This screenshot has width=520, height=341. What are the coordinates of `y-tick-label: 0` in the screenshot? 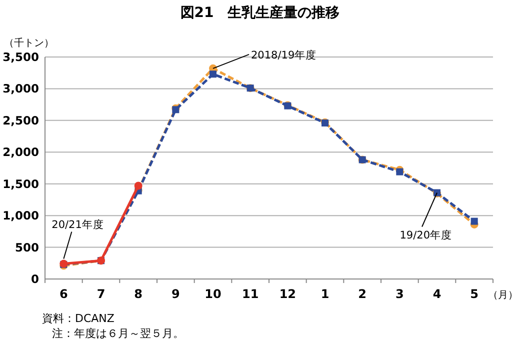 It's located at (34, 279).